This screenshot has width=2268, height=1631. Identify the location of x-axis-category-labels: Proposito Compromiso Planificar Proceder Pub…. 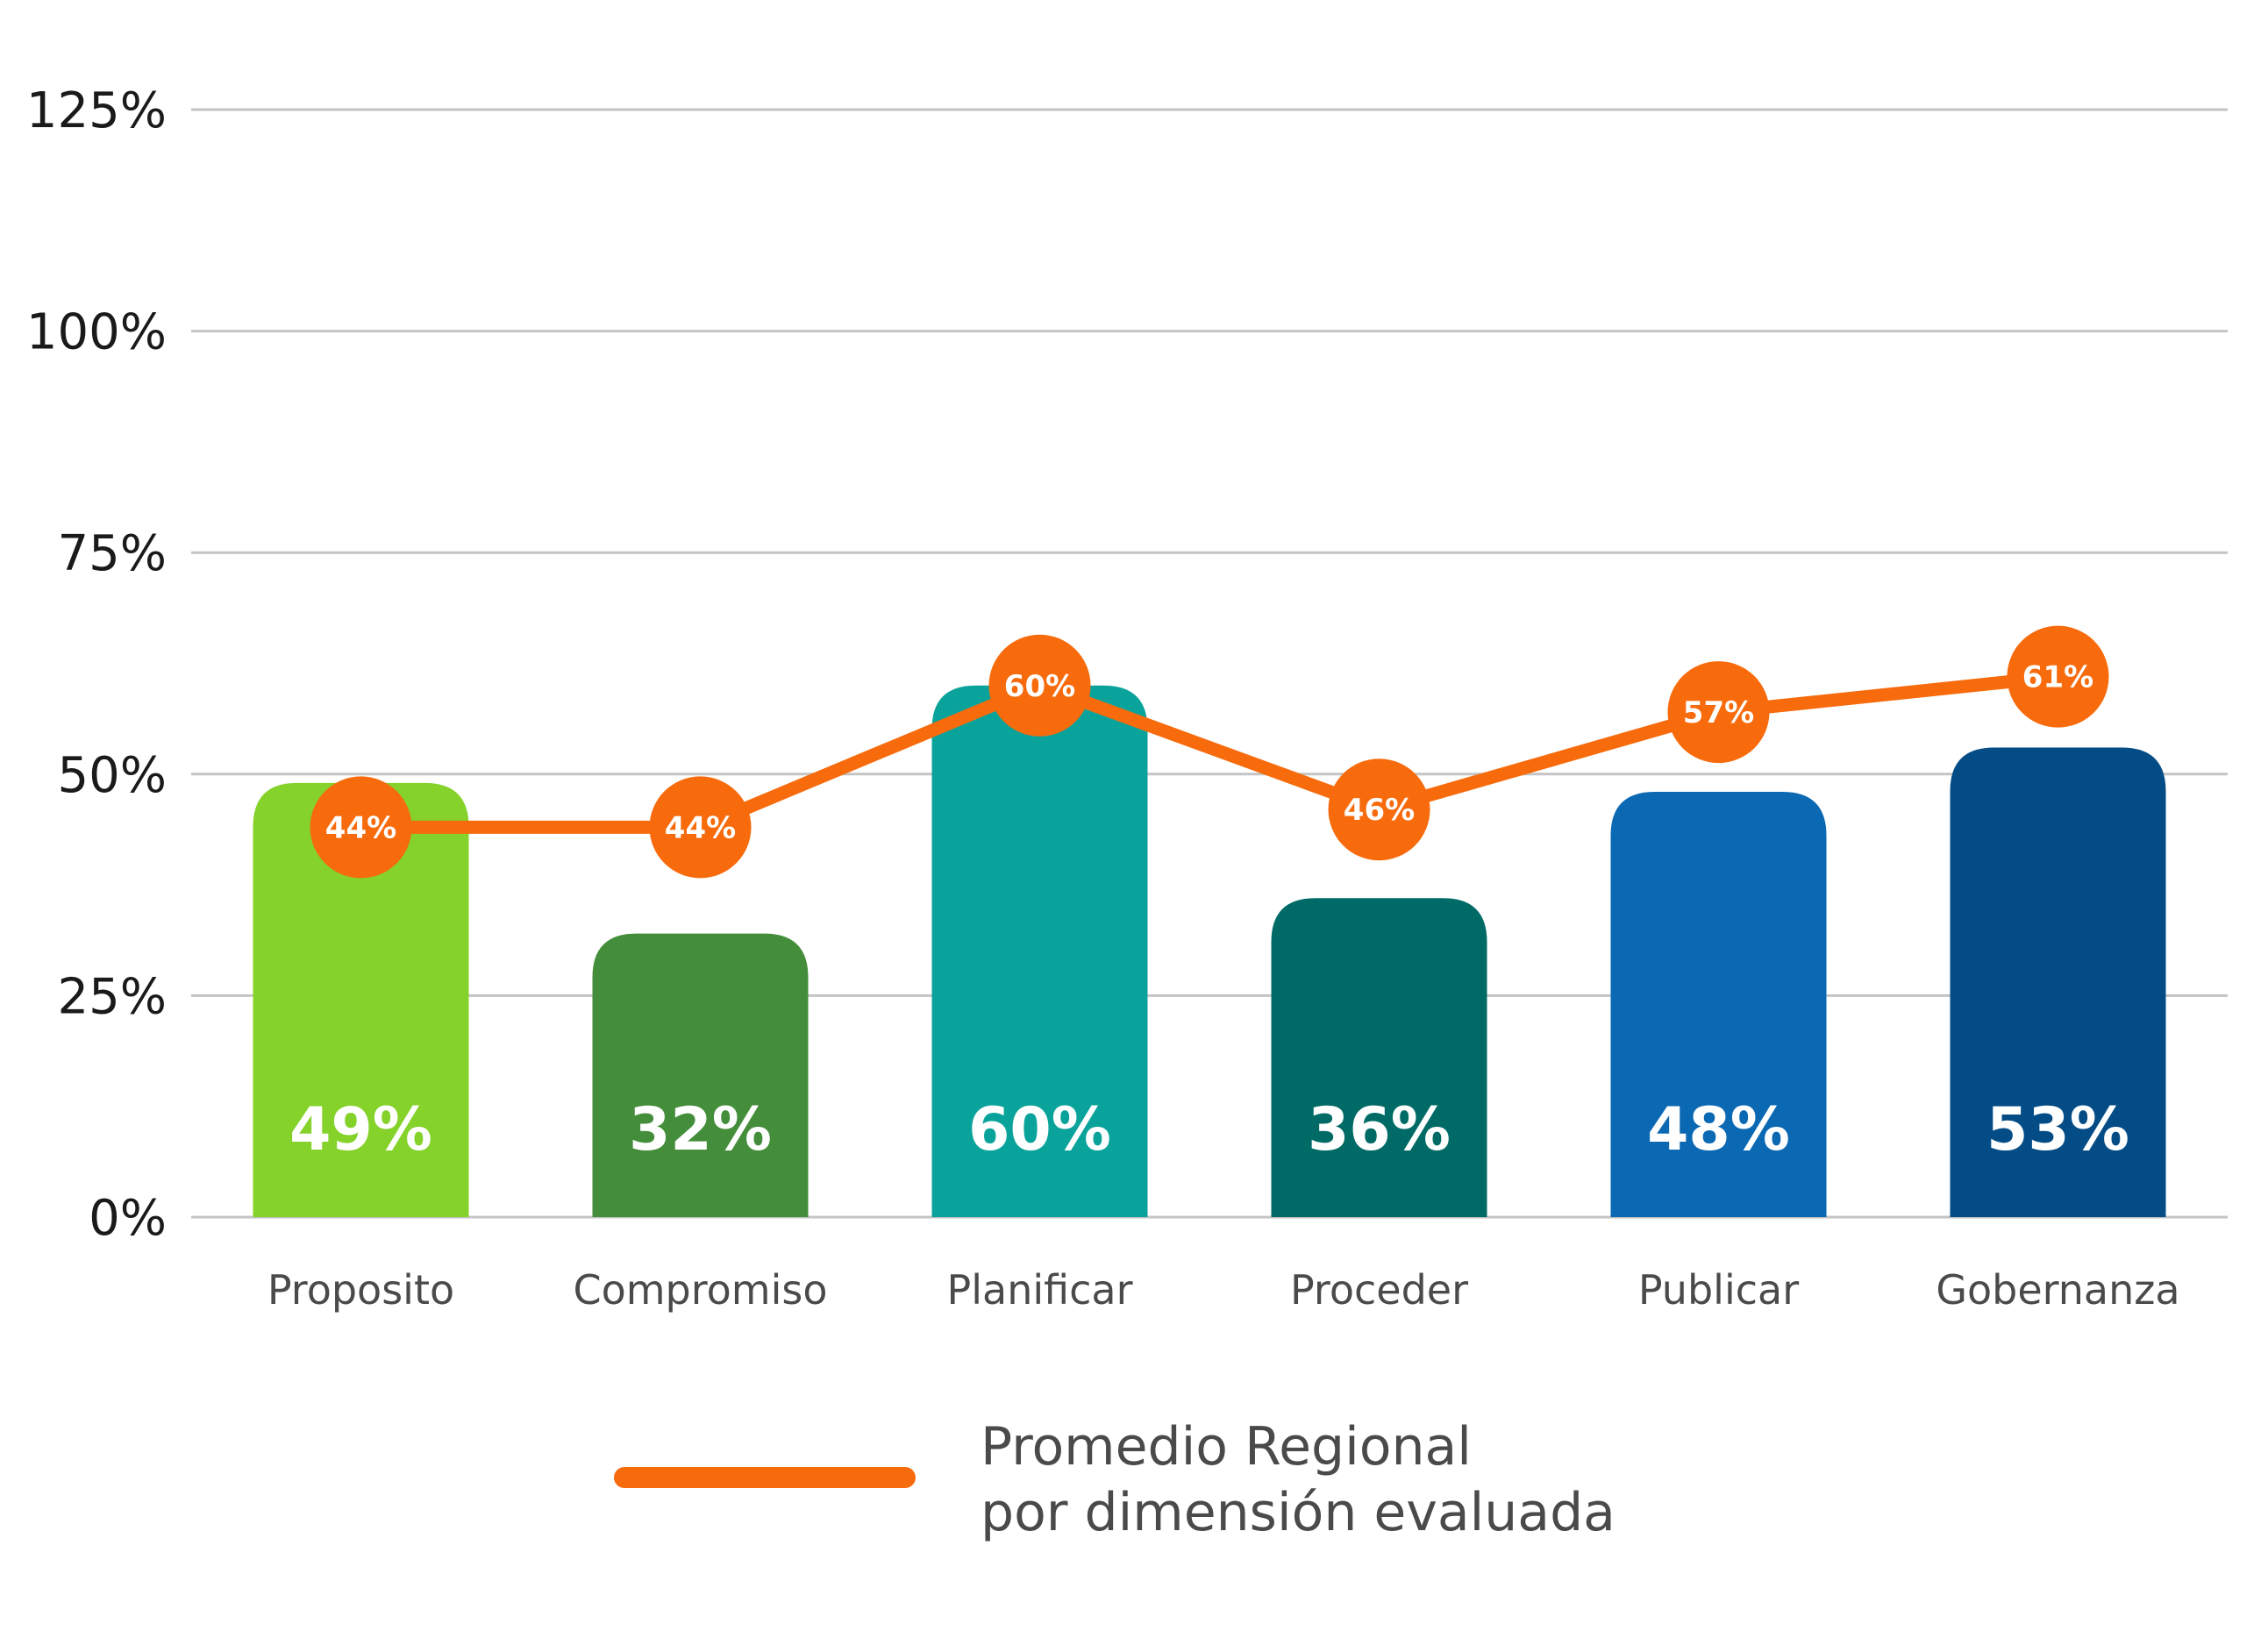
(1223, 1290).